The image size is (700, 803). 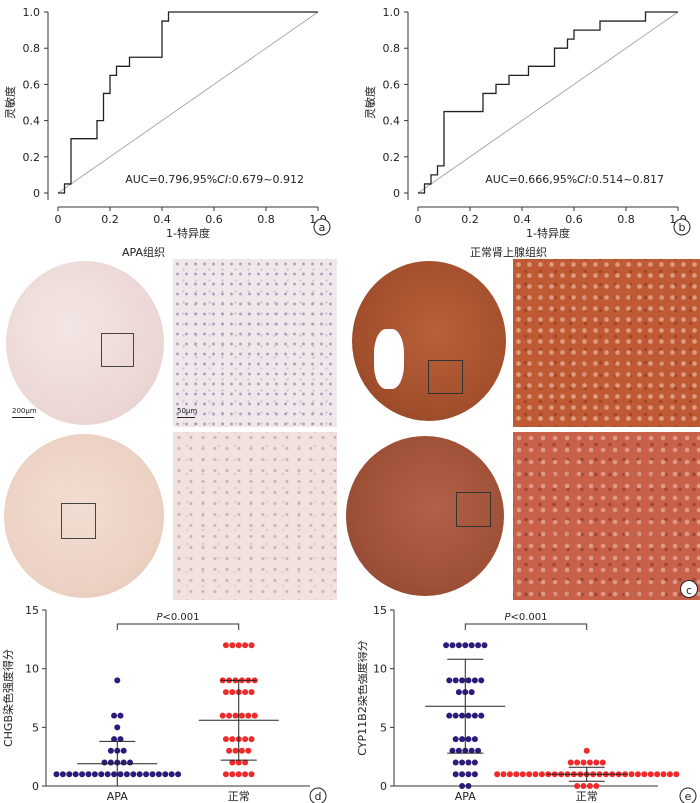 I want to click on y-tick-label: 0.4, so click(x=392, y=121).